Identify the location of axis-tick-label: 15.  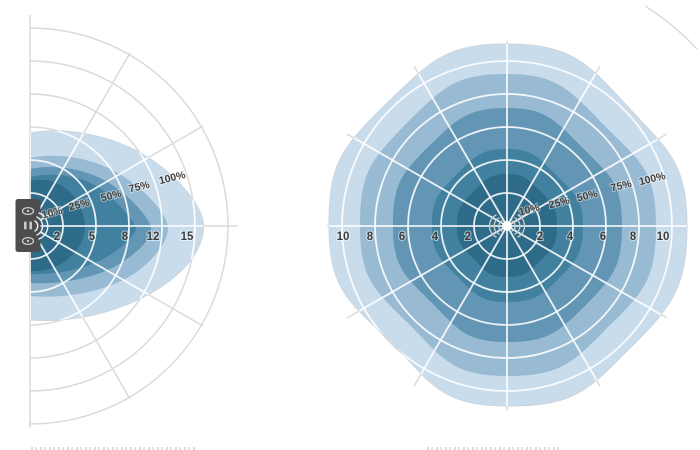
(187, 237).